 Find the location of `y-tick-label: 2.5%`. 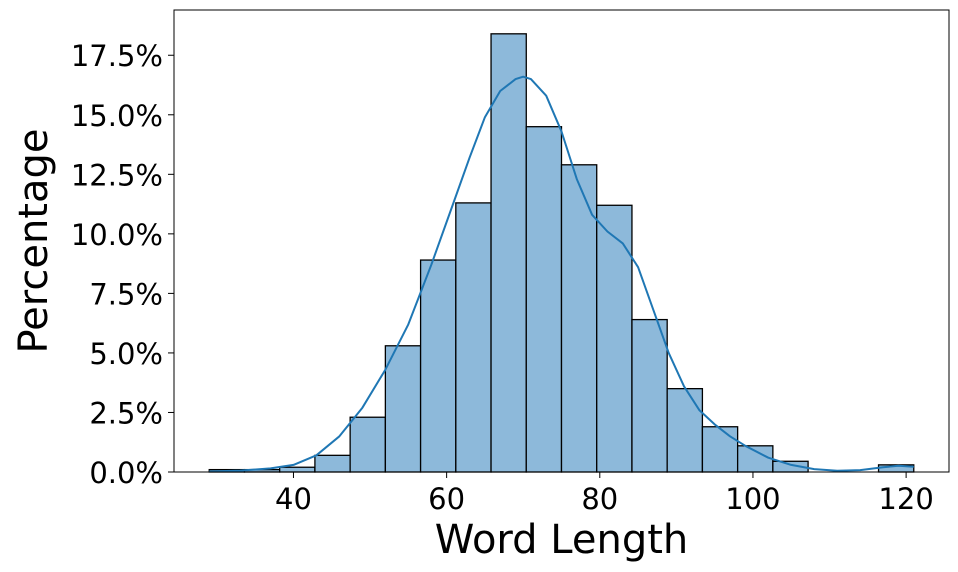

y-tick-label: 2.5% is located at coordinates (126, 413).